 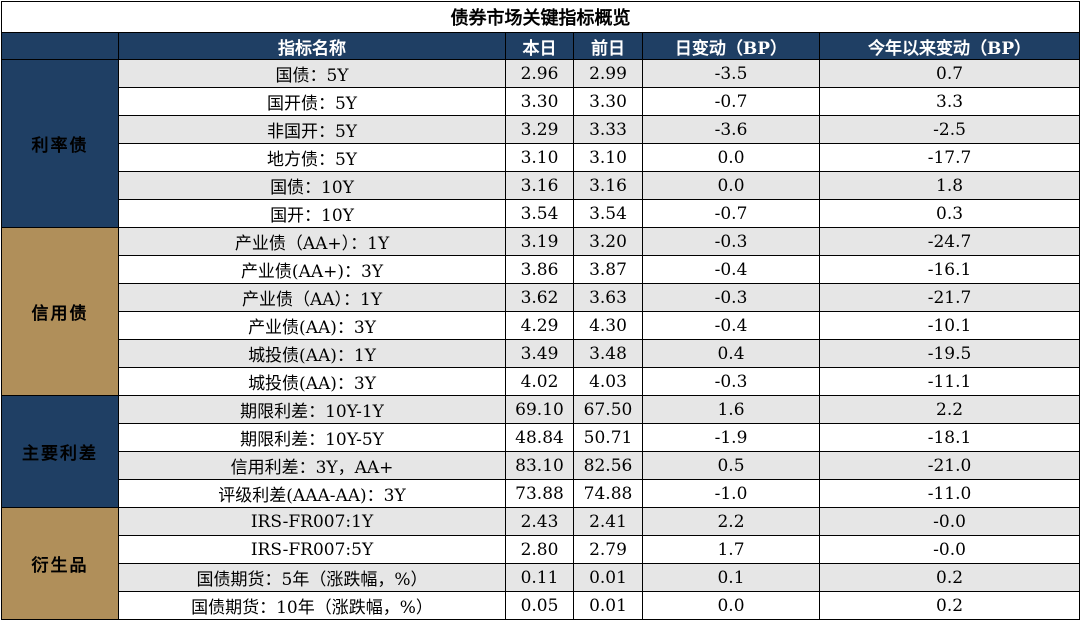 I want to click on table-row: 非国开：5Y 3.29 3.33 -3.6 -2.5, so click(x=541, y=129).